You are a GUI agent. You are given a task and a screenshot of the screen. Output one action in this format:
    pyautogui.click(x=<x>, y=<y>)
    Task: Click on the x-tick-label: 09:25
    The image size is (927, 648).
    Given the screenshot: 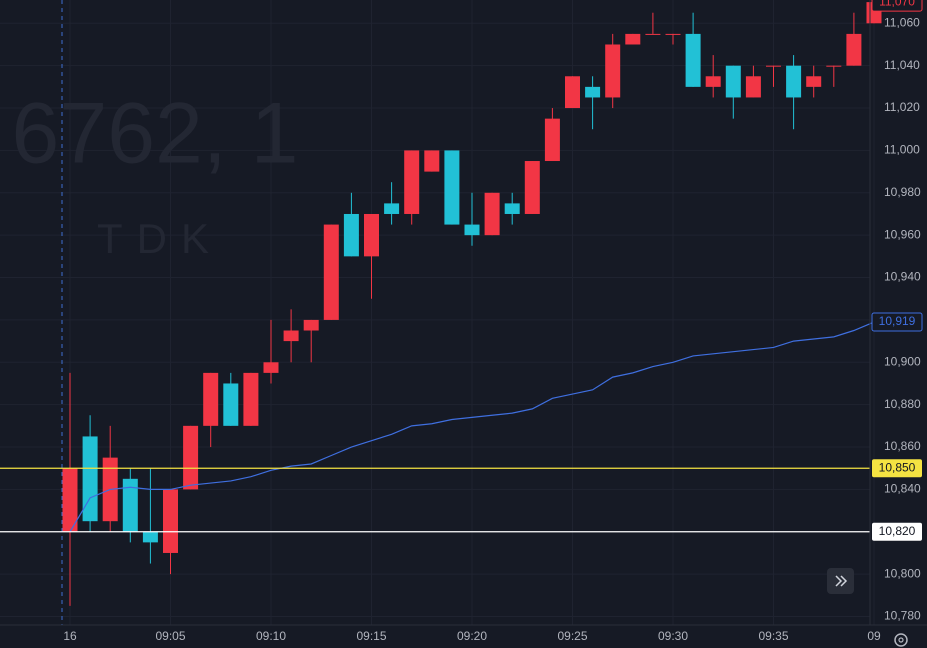 What is the action you would take?
    pyautogui.click(x=572, y=636)
    